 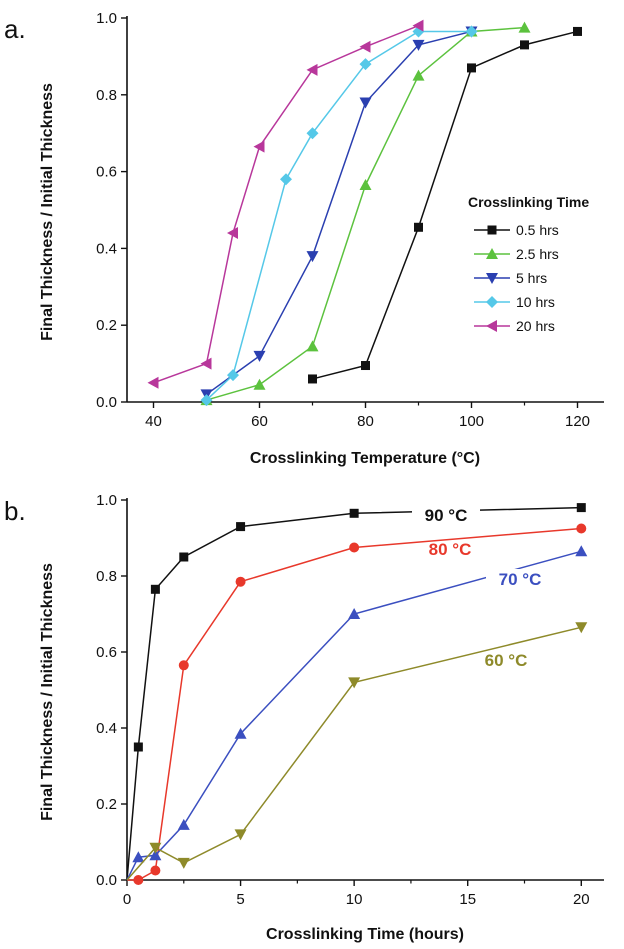 What do you see at coordinates (365, 421) in the screenshot?
I see `panel-a-x-tick-label: 80` at bounding box center [365, 421].